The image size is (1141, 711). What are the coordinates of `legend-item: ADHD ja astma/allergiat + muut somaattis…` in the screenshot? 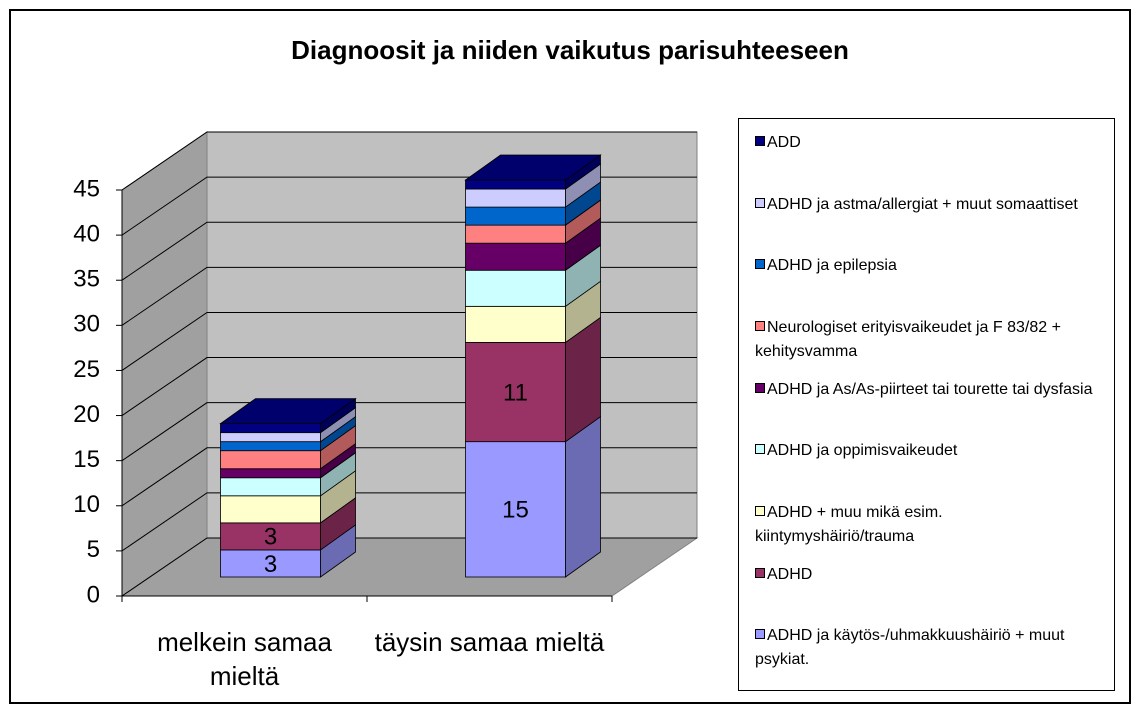 It's located at (925, 205).